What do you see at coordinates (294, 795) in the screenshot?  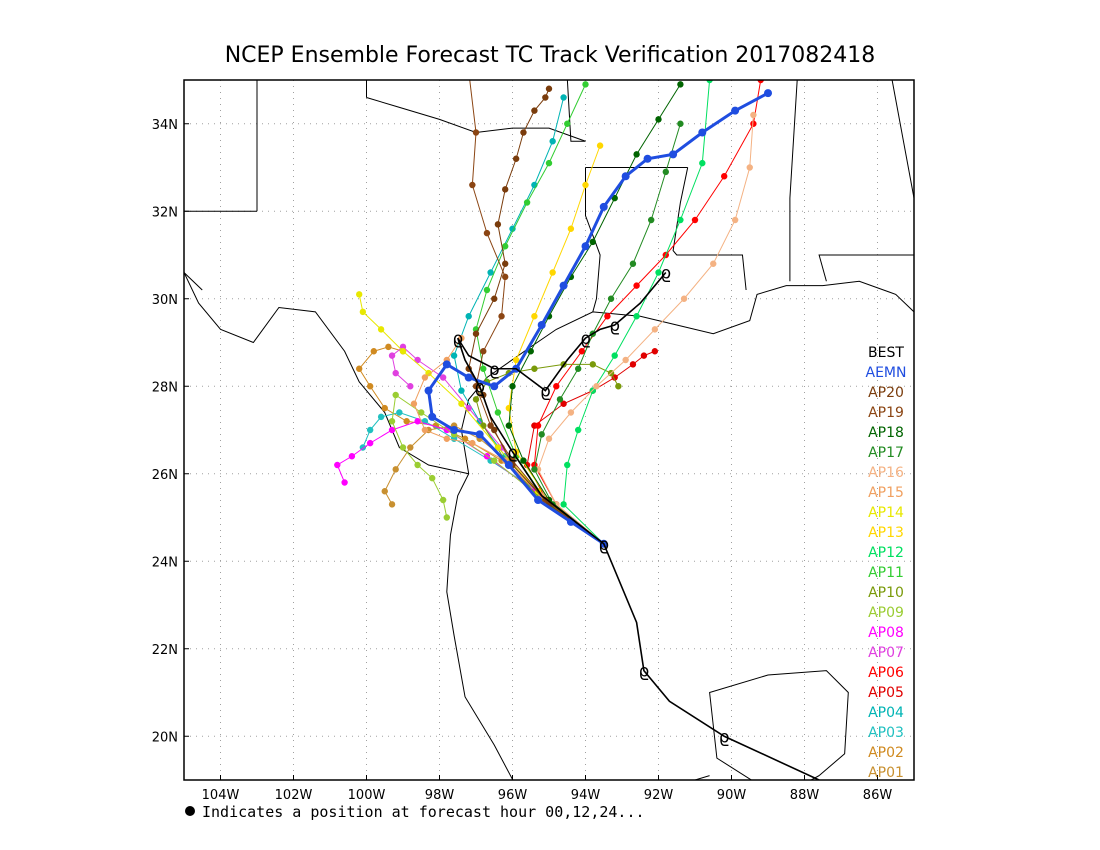 I see `x-tick-label: 102W` at bounding box center [294, 795].